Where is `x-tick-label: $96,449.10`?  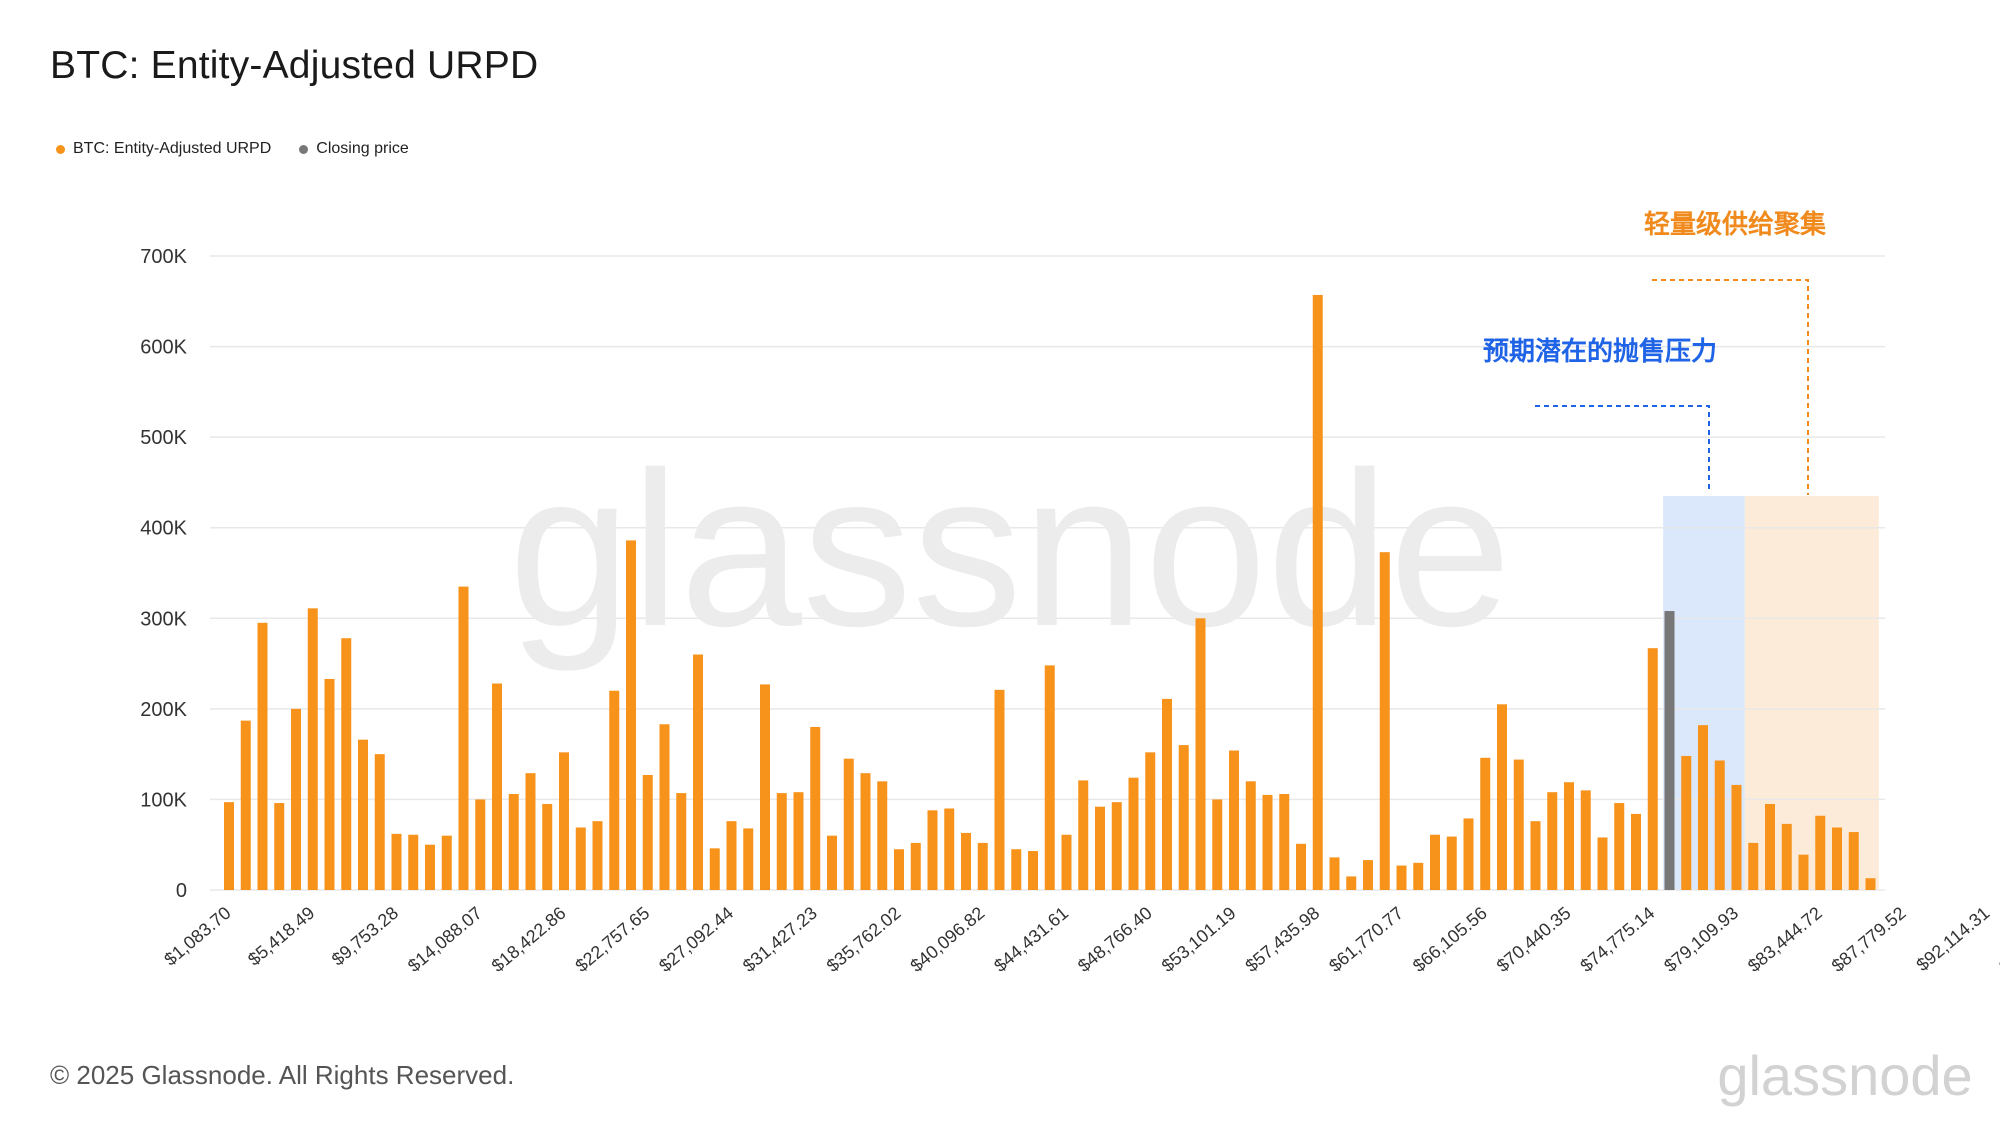 x-tick-label: $96,449.10 is located at coordinates (1997, 939).